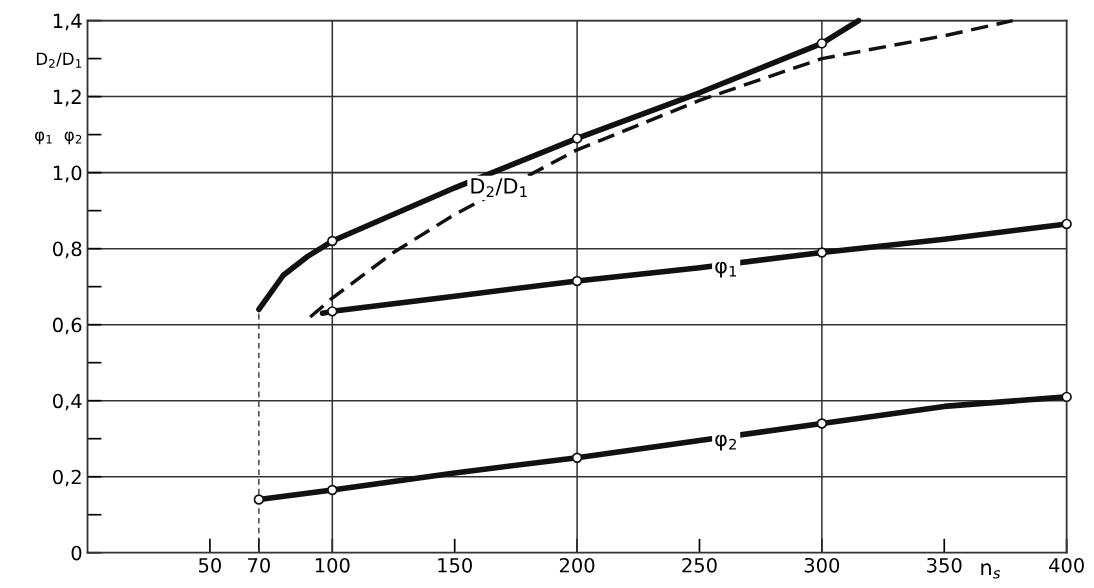 This screenshot has height=588, width=1094. What do you see at coordinates (67, 478) in the screenshot?
I see `y-tick-label: 0,2` at bounding box center [67, 478].